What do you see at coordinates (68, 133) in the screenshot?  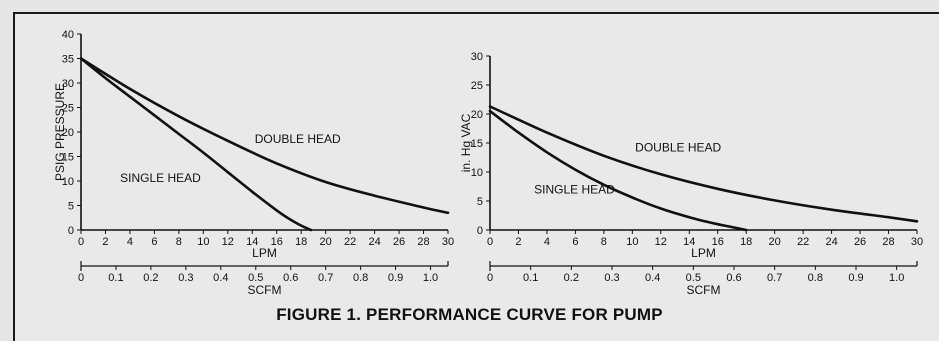 I see `chart1-y-tick-label: 20` at bounding box center [68, 133].